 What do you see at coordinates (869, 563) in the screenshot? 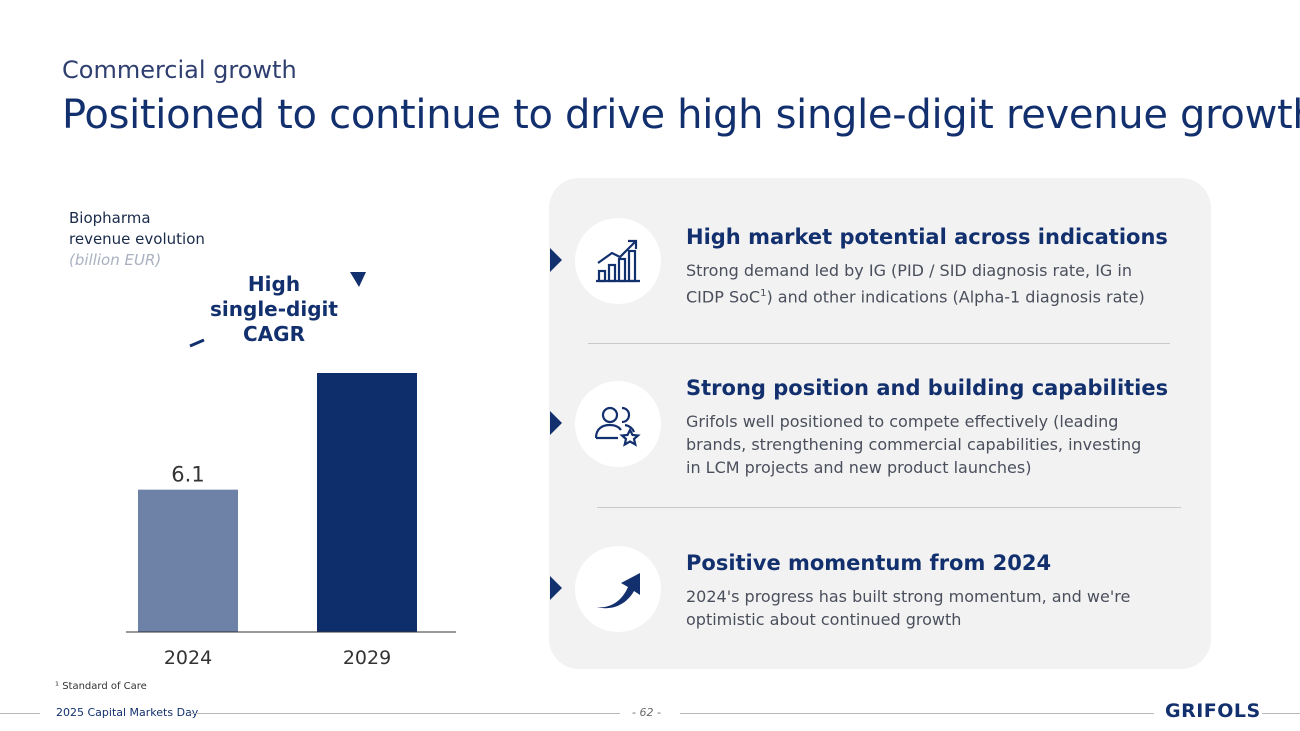
I see `point-3-title: Positive momentum from 2024` at bounding box center [869, 563].